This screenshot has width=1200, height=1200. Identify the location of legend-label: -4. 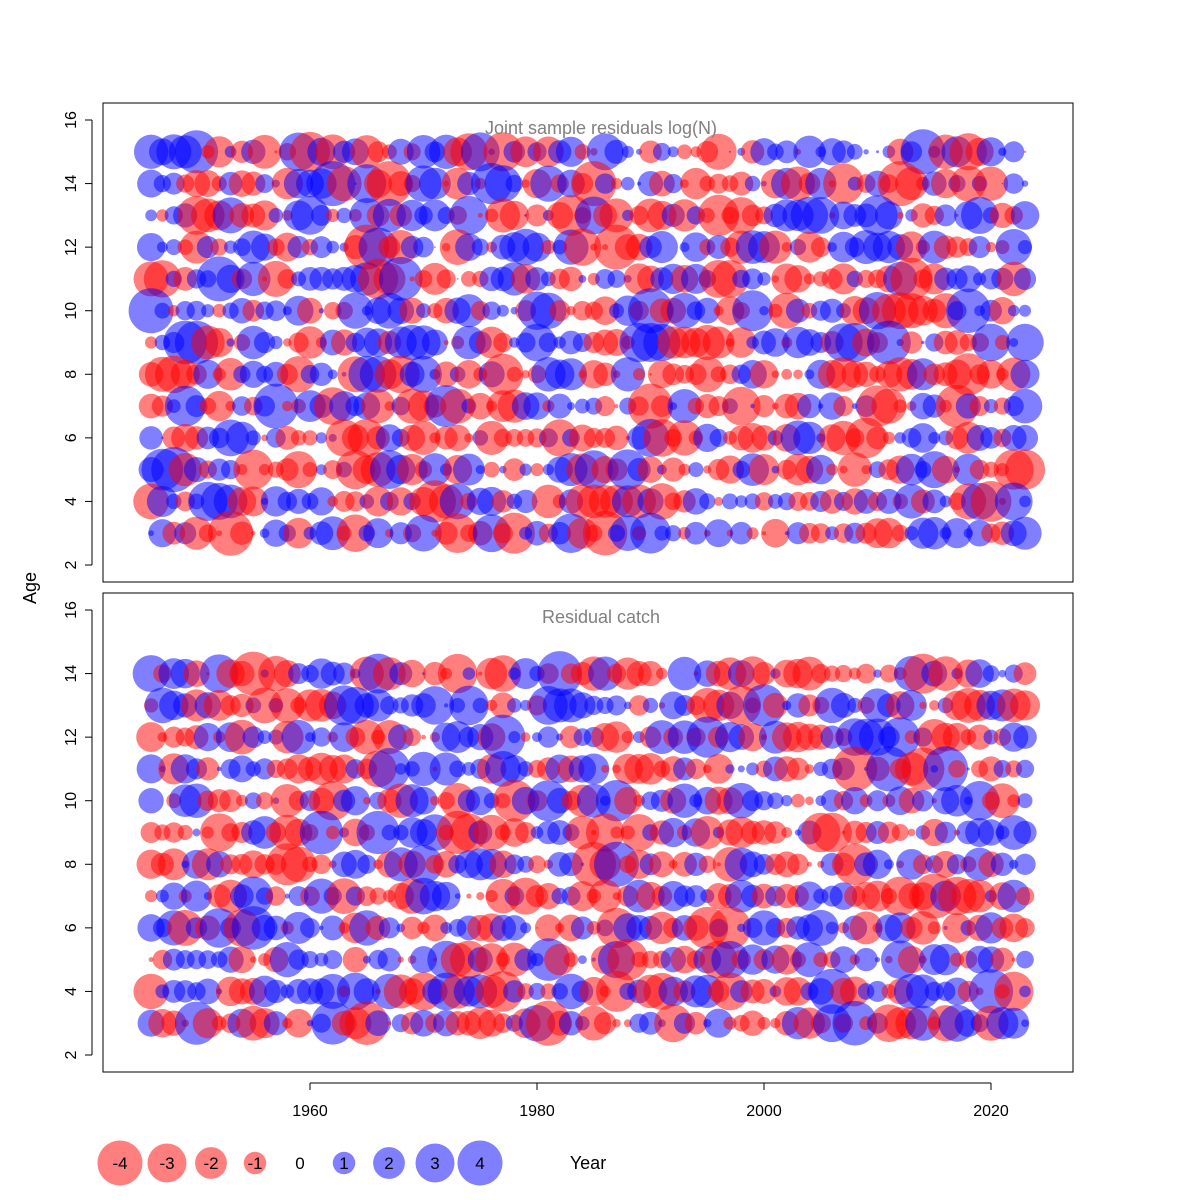
(119, 1163).